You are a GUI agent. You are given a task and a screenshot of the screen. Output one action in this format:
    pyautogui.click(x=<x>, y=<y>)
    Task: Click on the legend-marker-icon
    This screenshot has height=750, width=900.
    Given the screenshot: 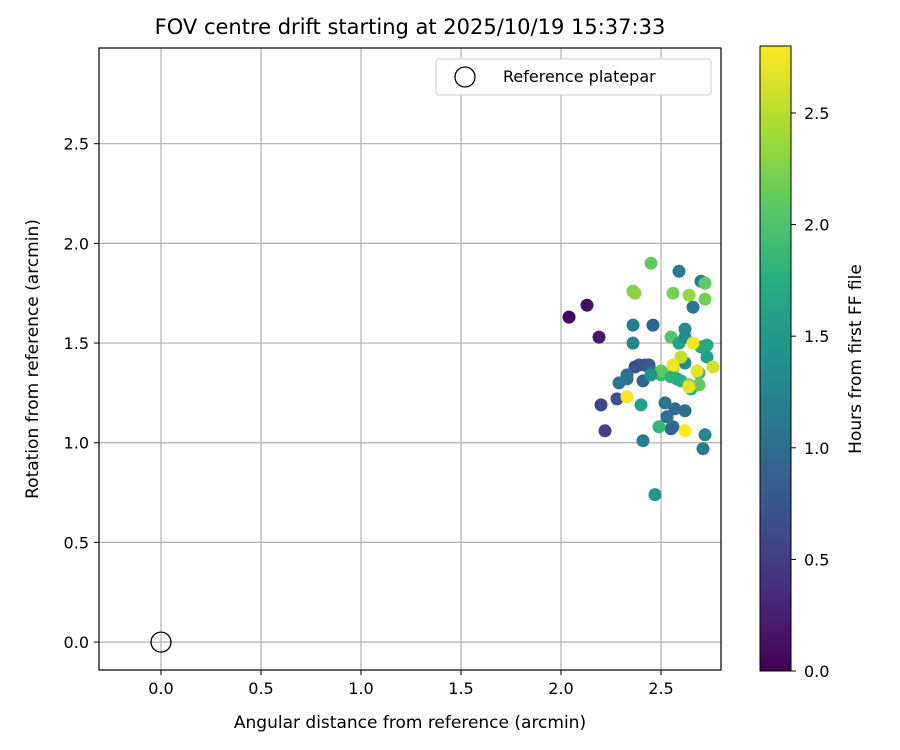 What is the action you would take?
    pyautogui.click(x=465, y=77)
    